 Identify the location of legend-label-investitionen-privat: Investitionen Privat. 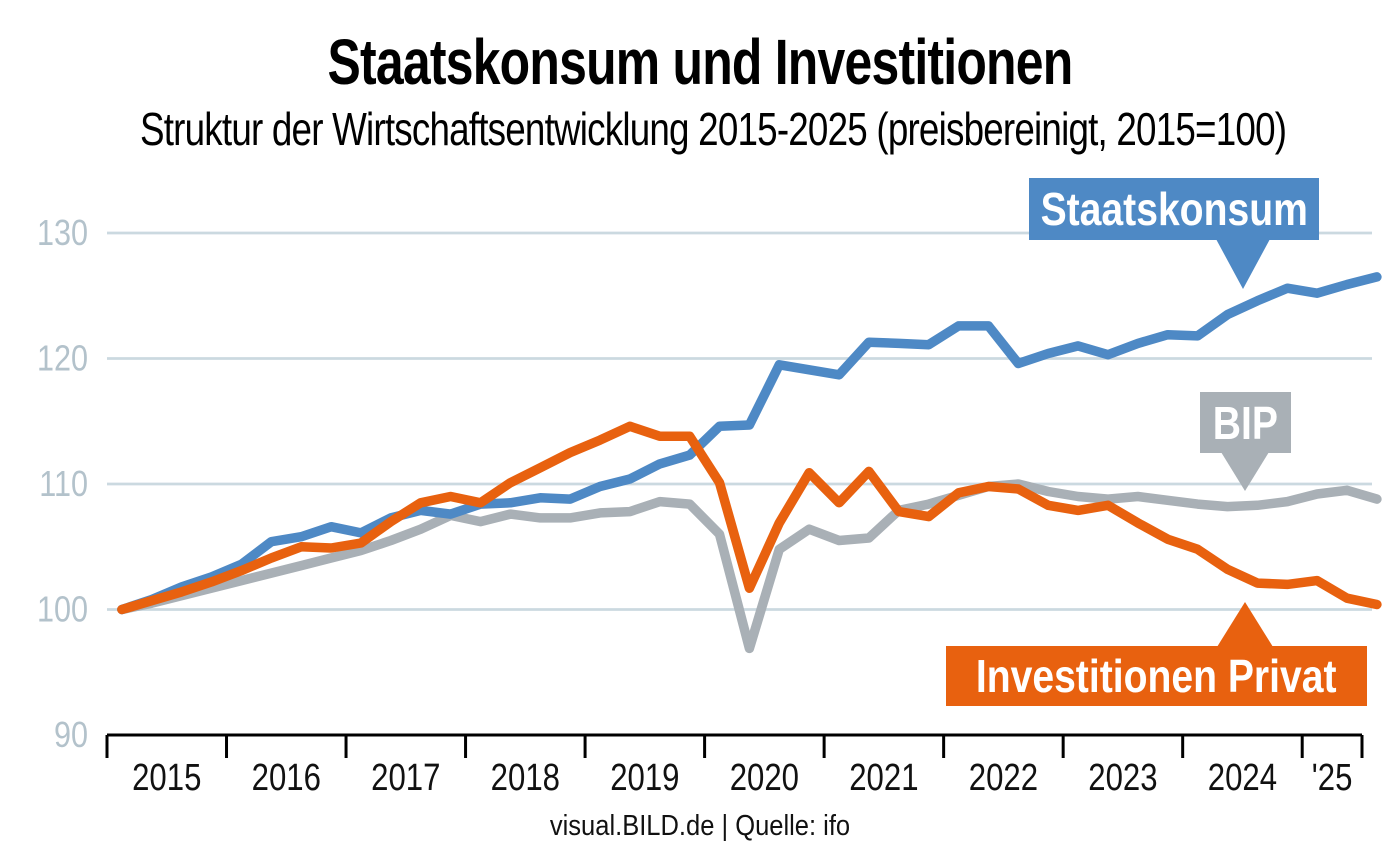
(1156, 676).